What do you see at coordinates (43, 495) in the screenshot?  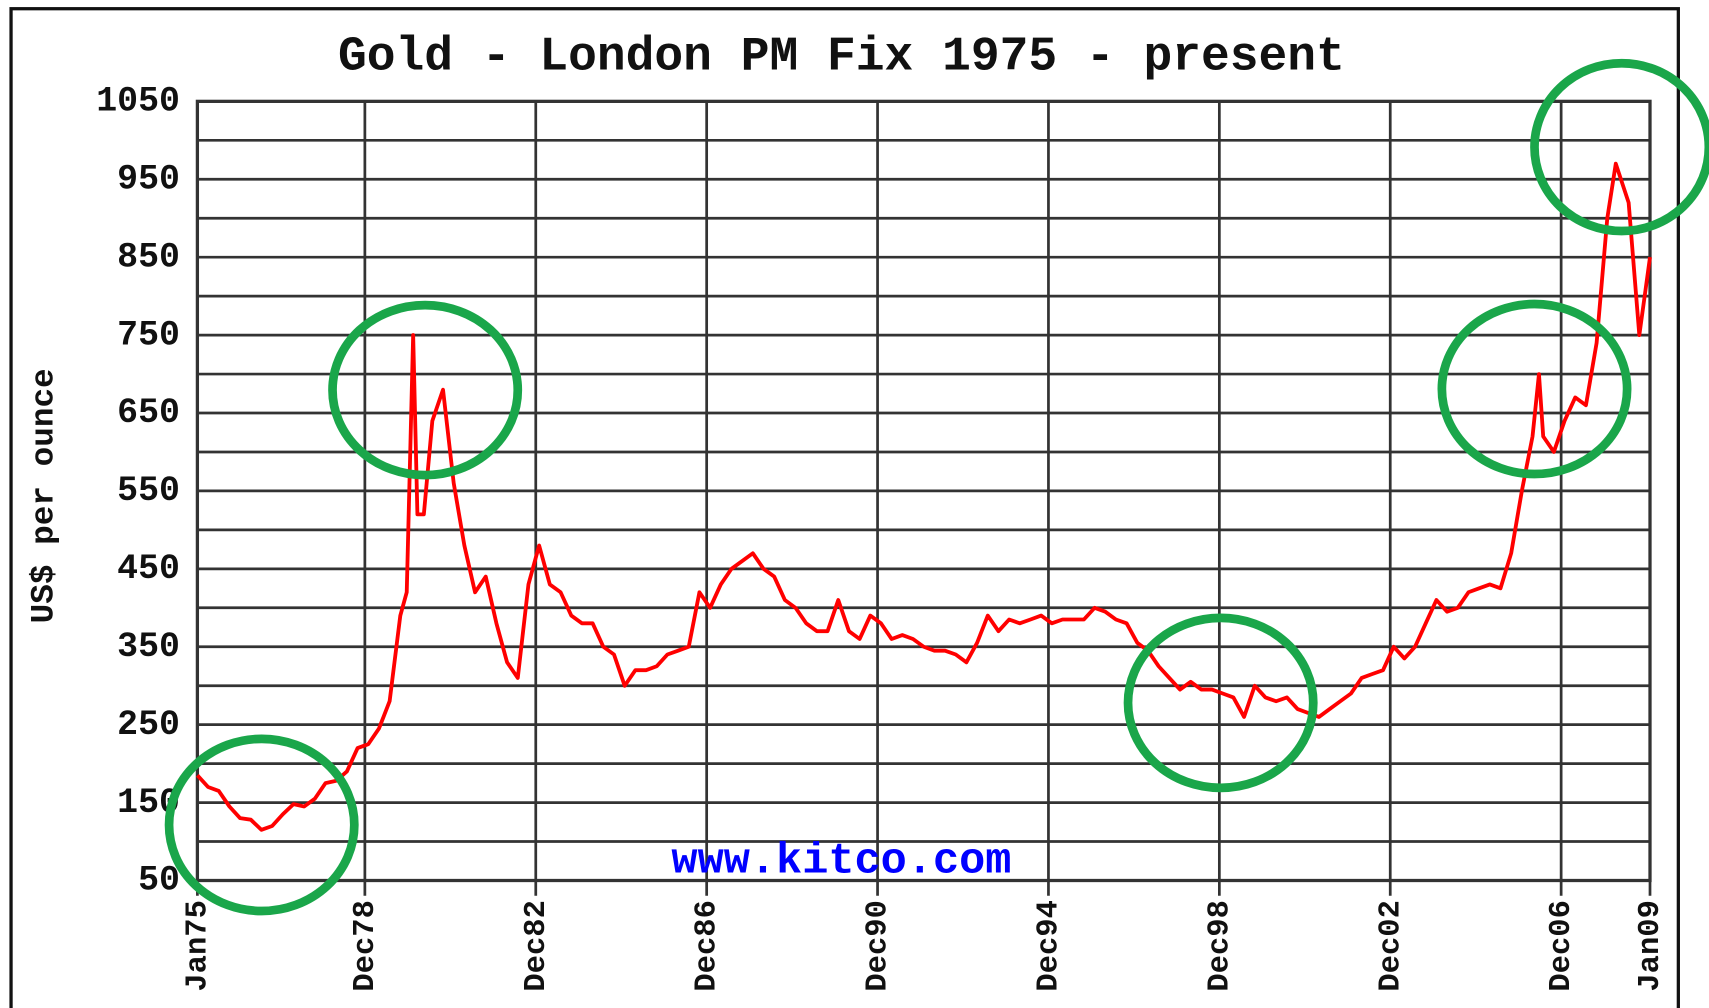 I see `y-axis-label: US$ per ounce` at bounding box center [43, 495].